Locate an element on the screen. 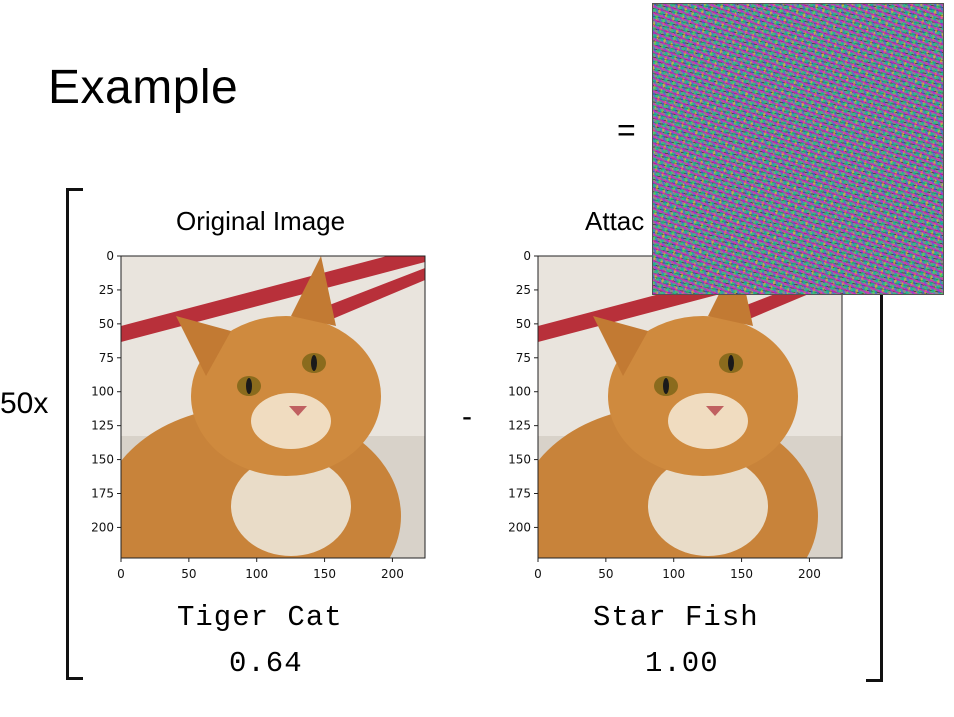 Image resolution: width=954 pixels, height=717 pixels. attacked-image-title: Attac is located at coordinates (615, 221).